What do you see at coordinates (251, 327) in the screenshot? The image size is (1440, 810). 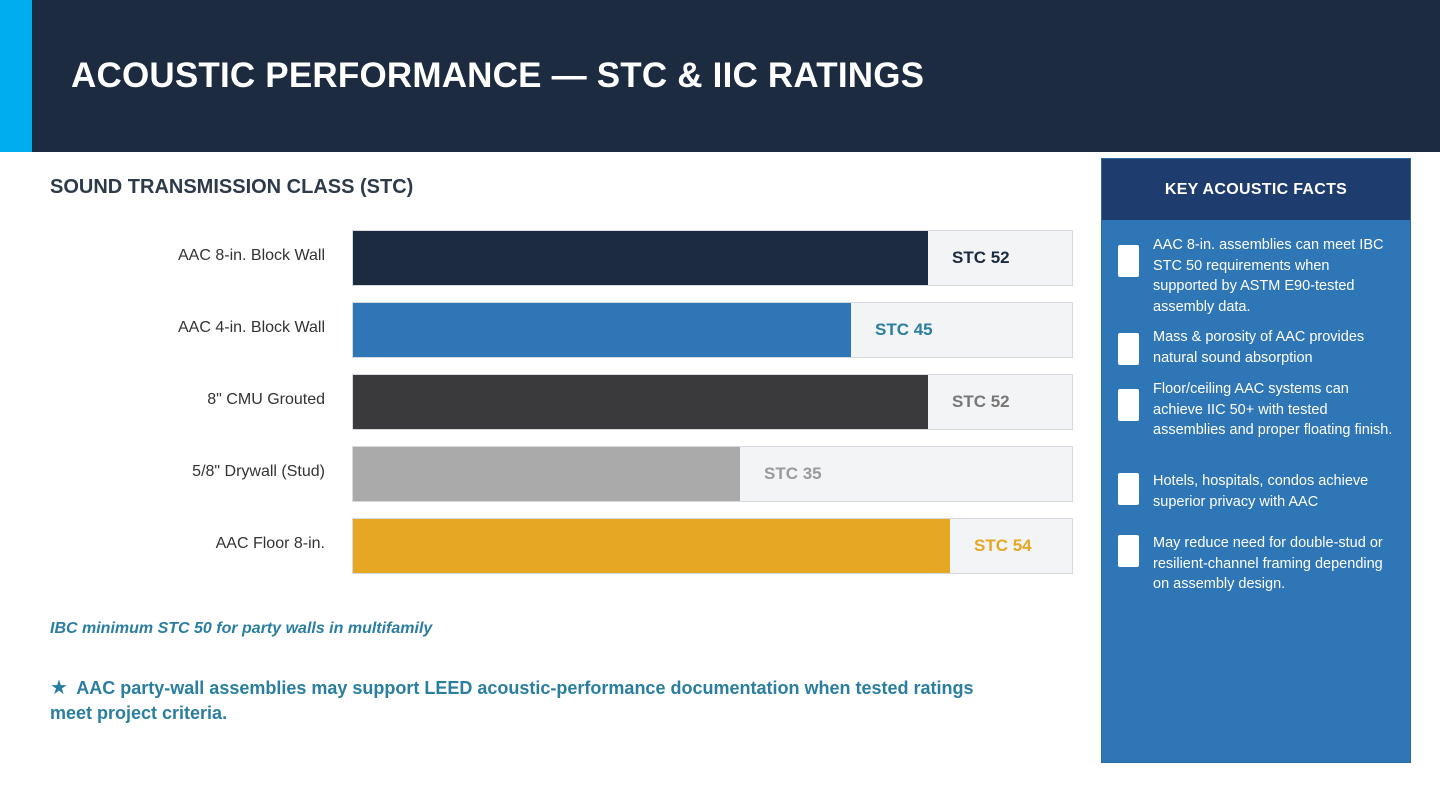 I see `bar-category-label: AAC 4-in. Block Wall` at bounding box center [251, 327].